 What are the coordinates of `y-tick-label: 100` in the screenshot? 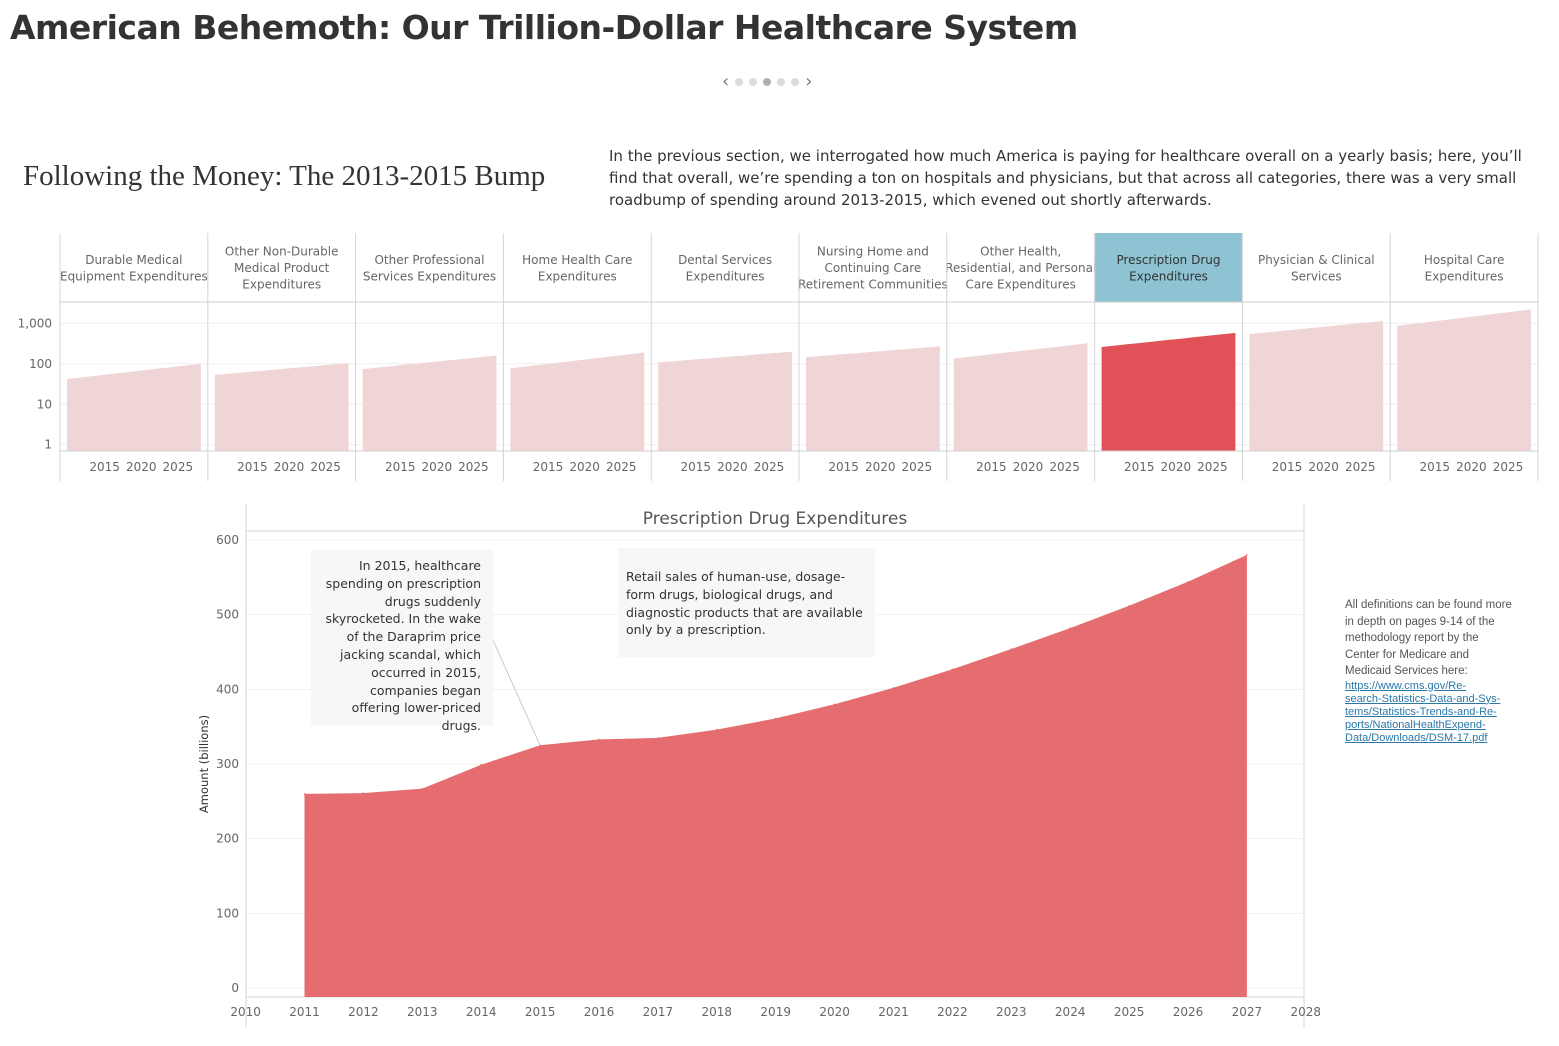 It's located at (227, 913).